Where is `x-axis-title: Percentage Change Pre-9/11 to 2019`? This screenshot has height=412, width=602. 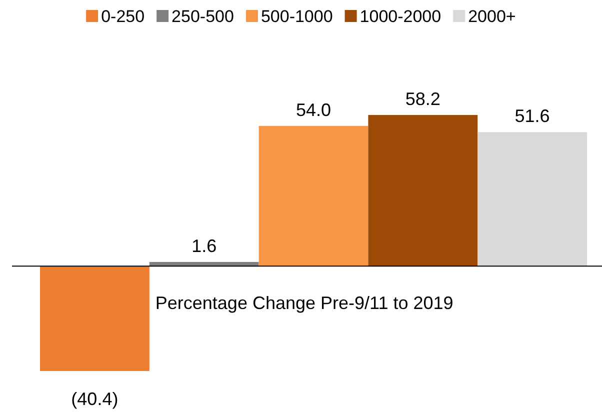 x-axis-title: Percentage Change Pre-9/11 to 2019 is located at coordinates (304, 303).